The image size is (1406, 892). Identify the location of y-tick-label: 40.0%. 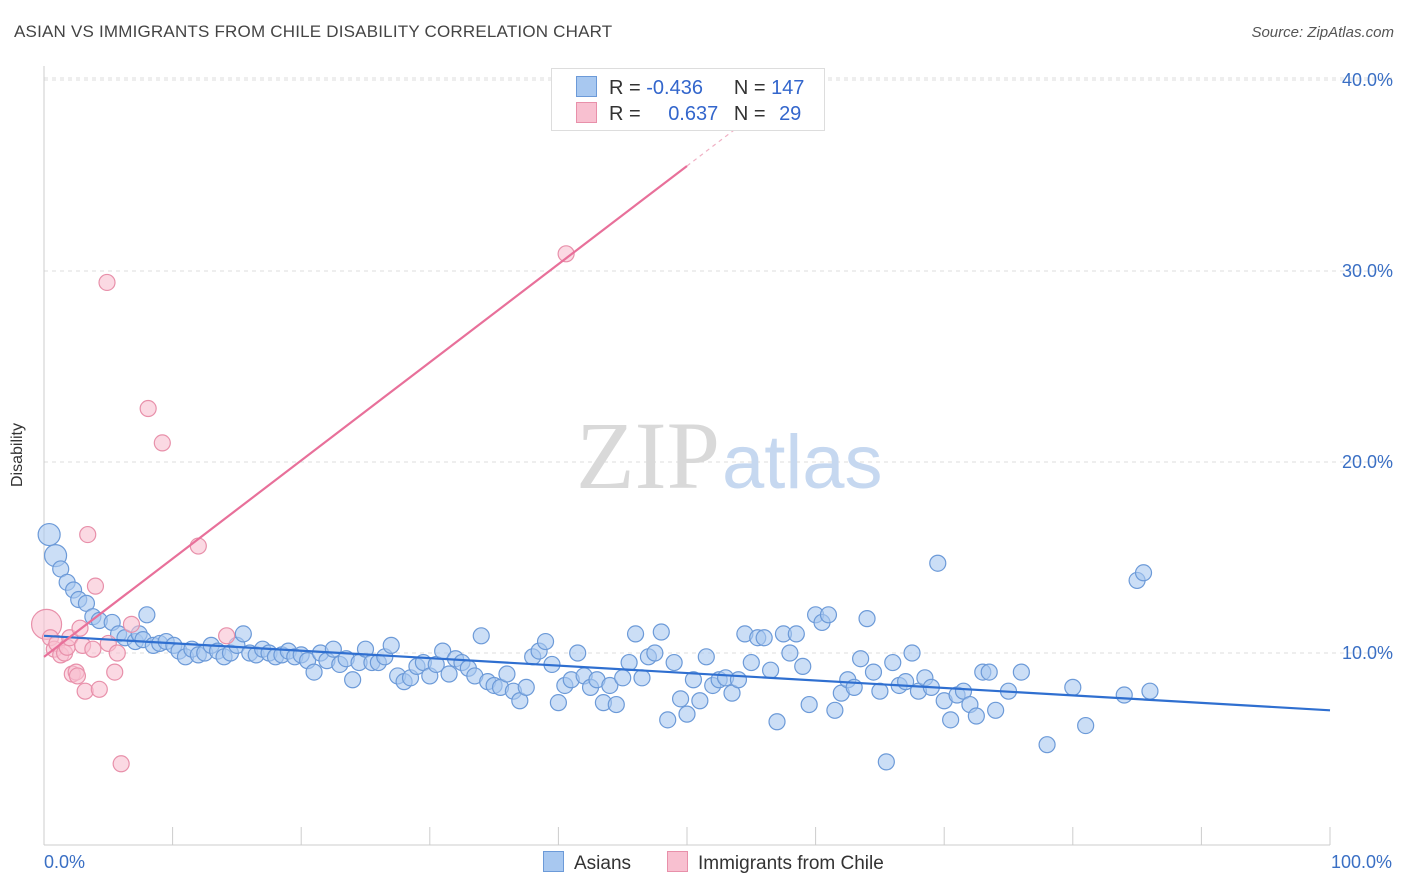
(1367, 80).